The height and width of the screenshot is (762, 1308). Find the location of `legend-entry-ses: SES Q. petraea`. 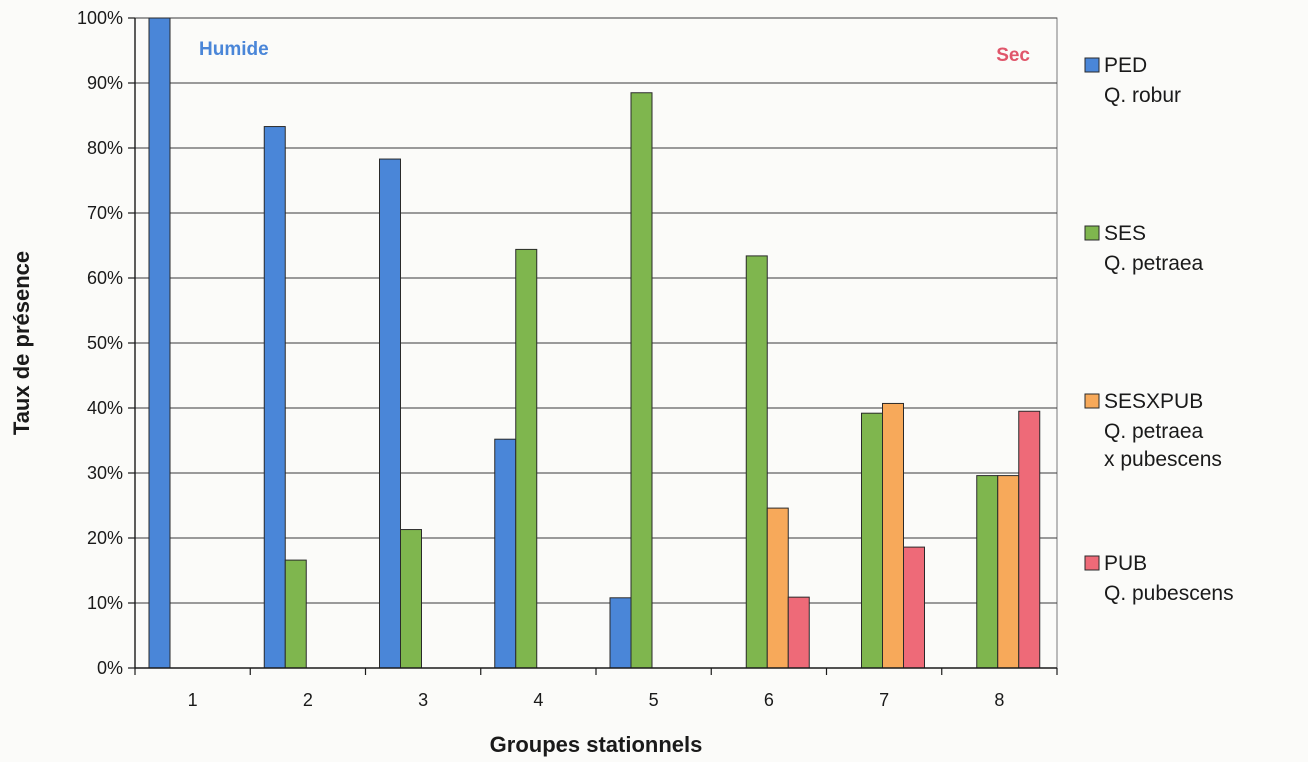

legend-entry-ses: SES Q. petraea is located at coordinates (1144, 248).